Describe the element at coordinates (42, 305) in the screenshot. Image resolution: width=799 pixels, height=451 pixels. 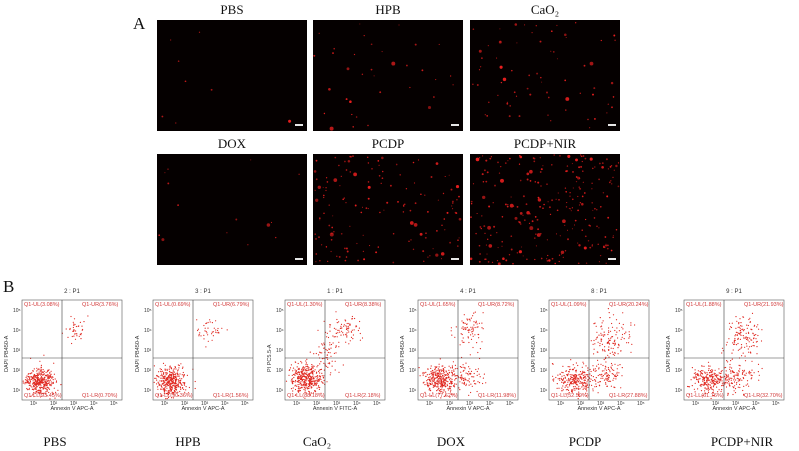
I see `quadrant-ul-label: Q1-UL(3.08%)` at that location.